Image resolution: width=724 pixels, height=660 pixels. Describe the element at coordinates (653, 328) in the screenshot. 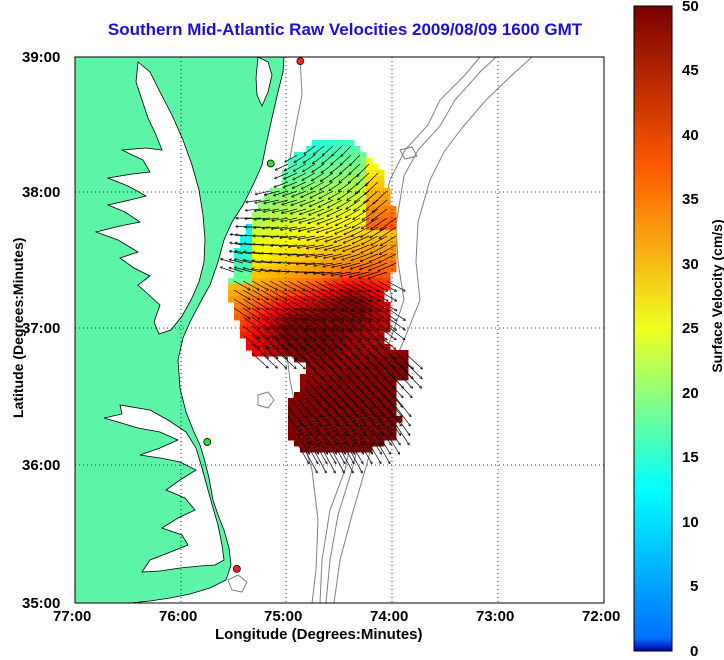

I see `colorbar` at that location.